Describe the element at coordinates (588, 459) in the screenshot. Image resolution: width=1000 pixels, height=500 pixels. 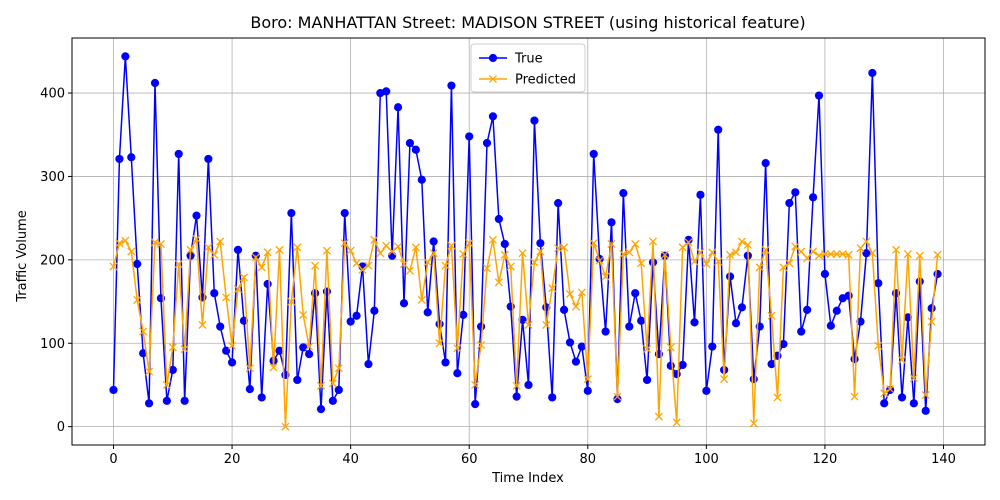
I see `x-tick-label: 80` at that location.